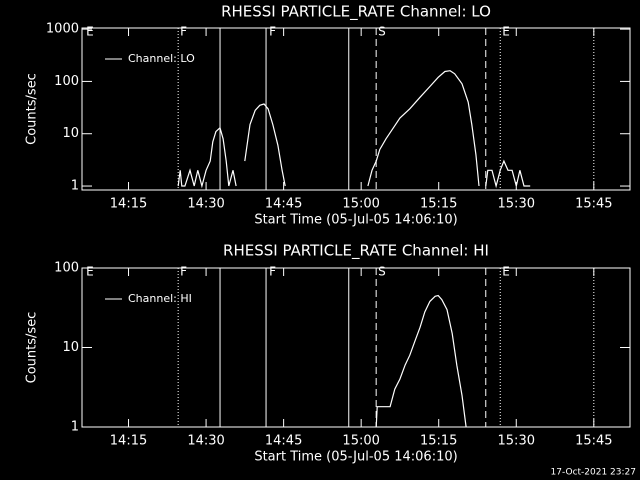 This screenshot has width=640, height=480. Describe the element at coordinates (62, 29) in the screenshot. I see `y-tick-label: 1000` at that location.